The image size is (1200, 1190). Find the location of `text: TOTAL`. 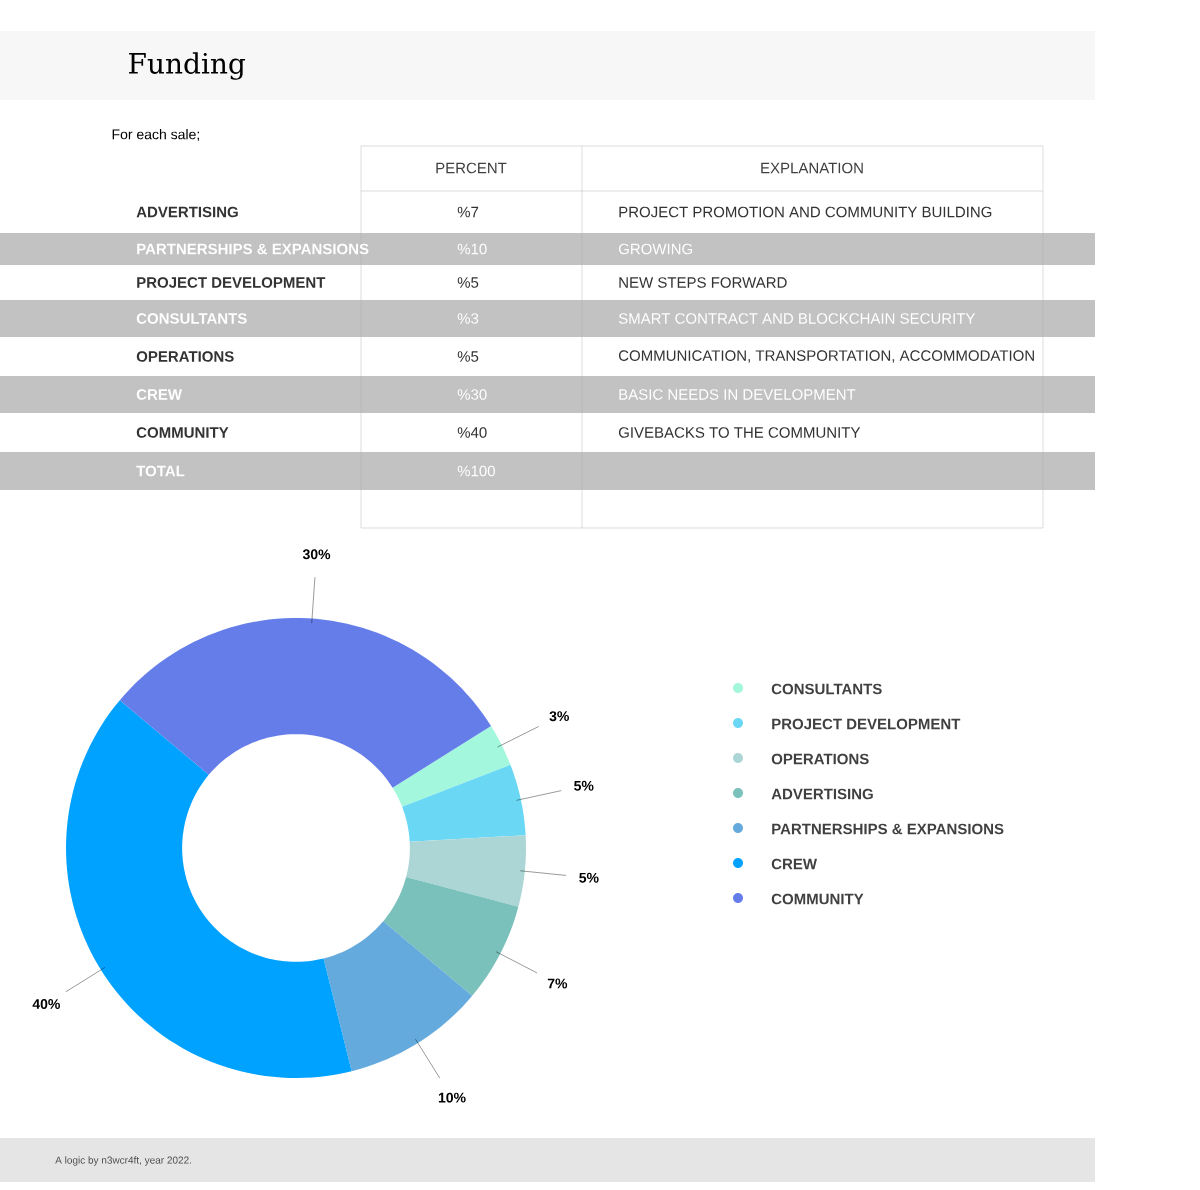

text: TOTAL is located at coordinates (160, 471).